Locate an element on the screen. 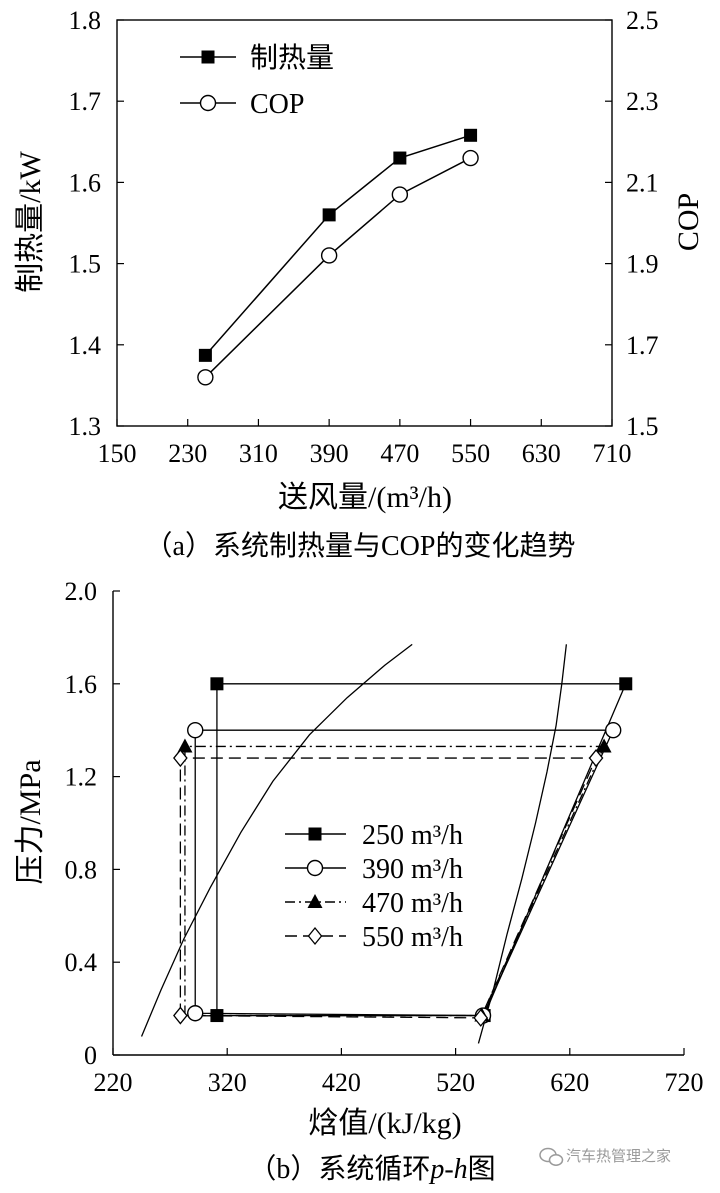  b-x-tick-label: 320 is located at coordinates (227, 1082).